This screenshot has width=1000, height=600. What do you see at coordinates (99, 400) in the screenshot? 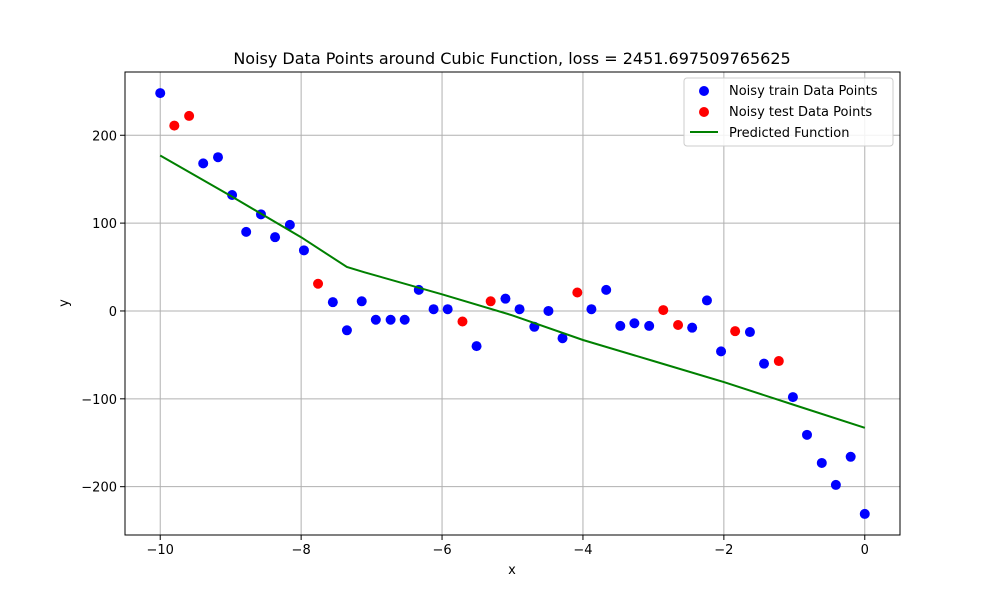
I see `y-tick-label: −100` at bounding box center [99, 400].